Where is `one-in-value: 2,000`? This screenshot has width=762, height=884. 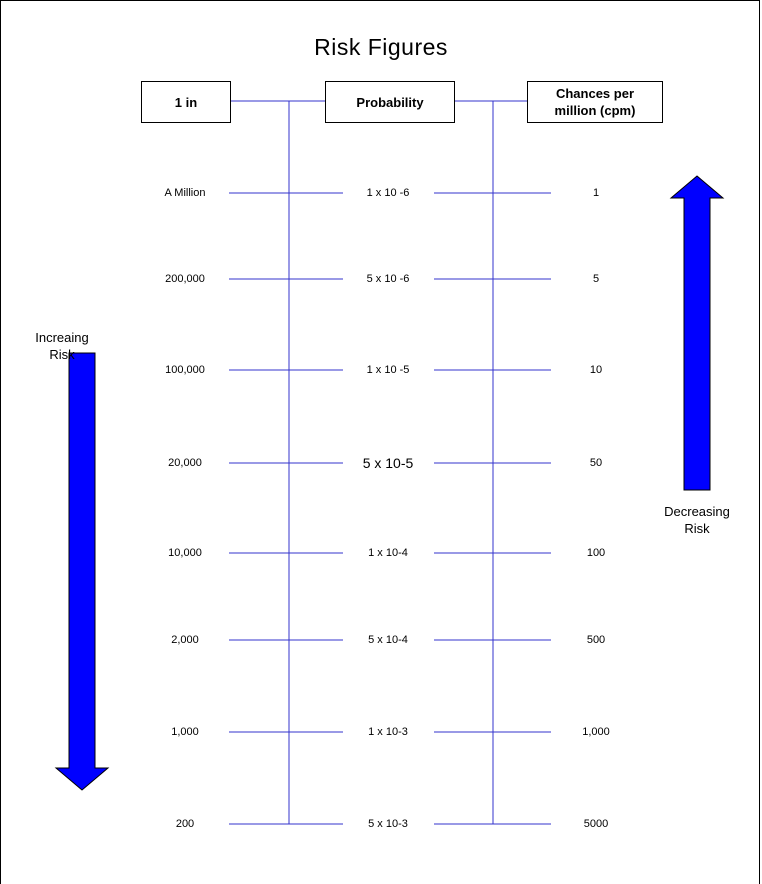 one-in-value: 2,000 is located at coordinates (185, 640).